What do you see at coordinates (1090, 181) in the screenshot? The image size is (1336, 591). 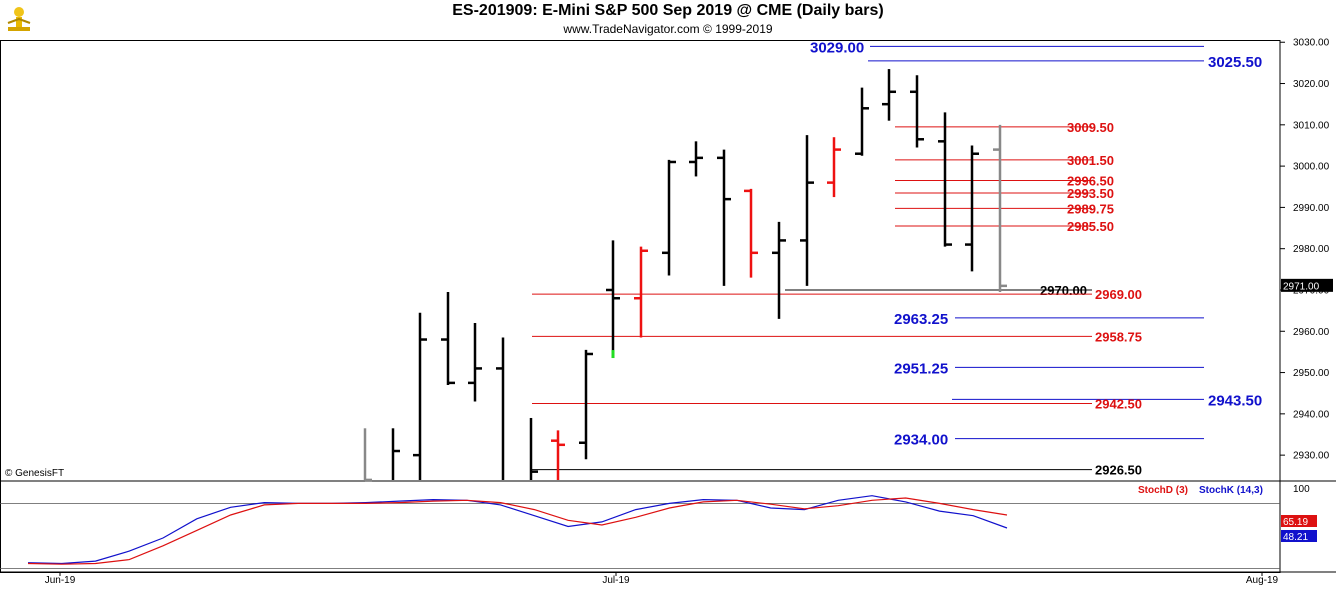 I see `level-label-2996.50: 2996.50` at bounding box center [1090, 181].